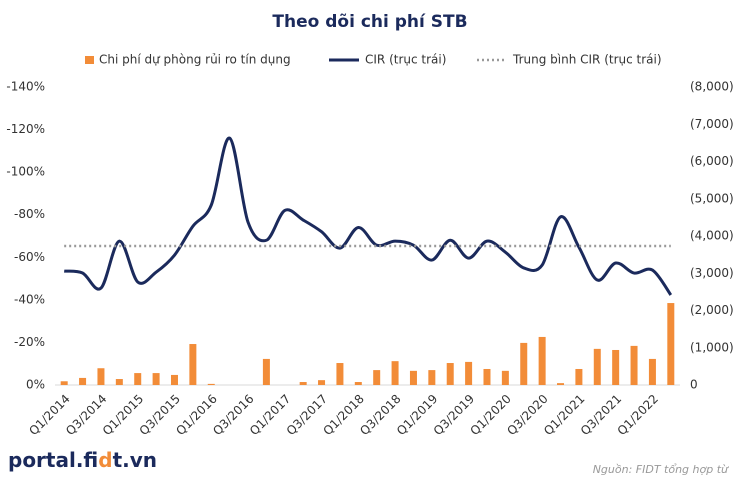 This screenshot has width=740, height=484. Describe the element at coordinates (25, 87) in the screenshot. I see `y-tick-label: -140%` at that location.